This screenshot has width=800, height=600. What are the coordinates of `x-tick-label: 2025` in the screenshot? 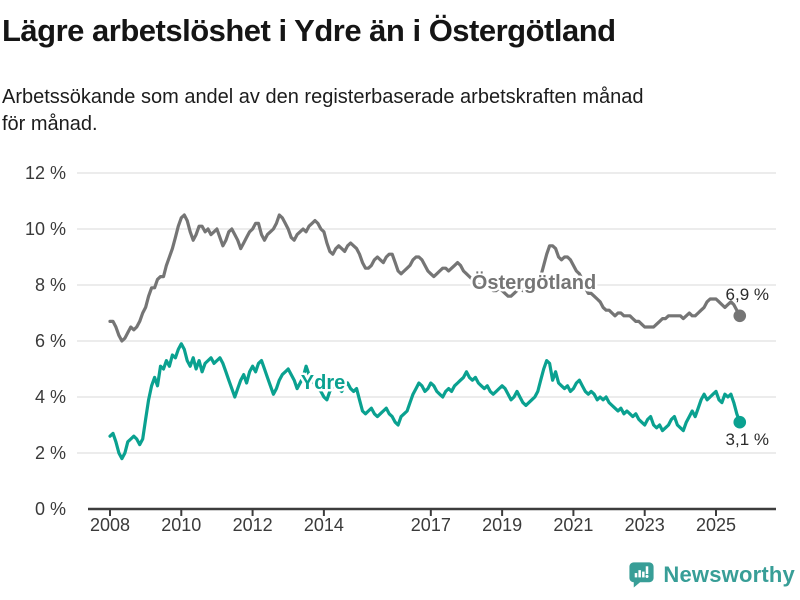 It's located at (716, 525).